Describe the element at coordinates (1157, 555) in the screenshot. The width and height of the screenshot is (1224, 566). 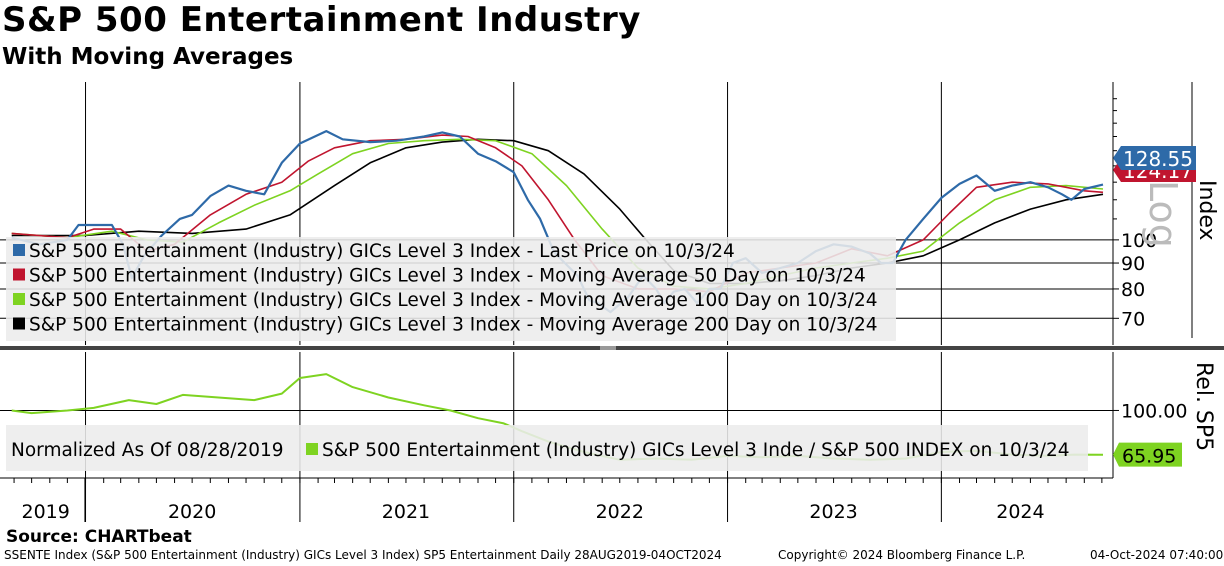
I see `footer-timestamp: 04-Oct-2024 07:40:00` at that location.